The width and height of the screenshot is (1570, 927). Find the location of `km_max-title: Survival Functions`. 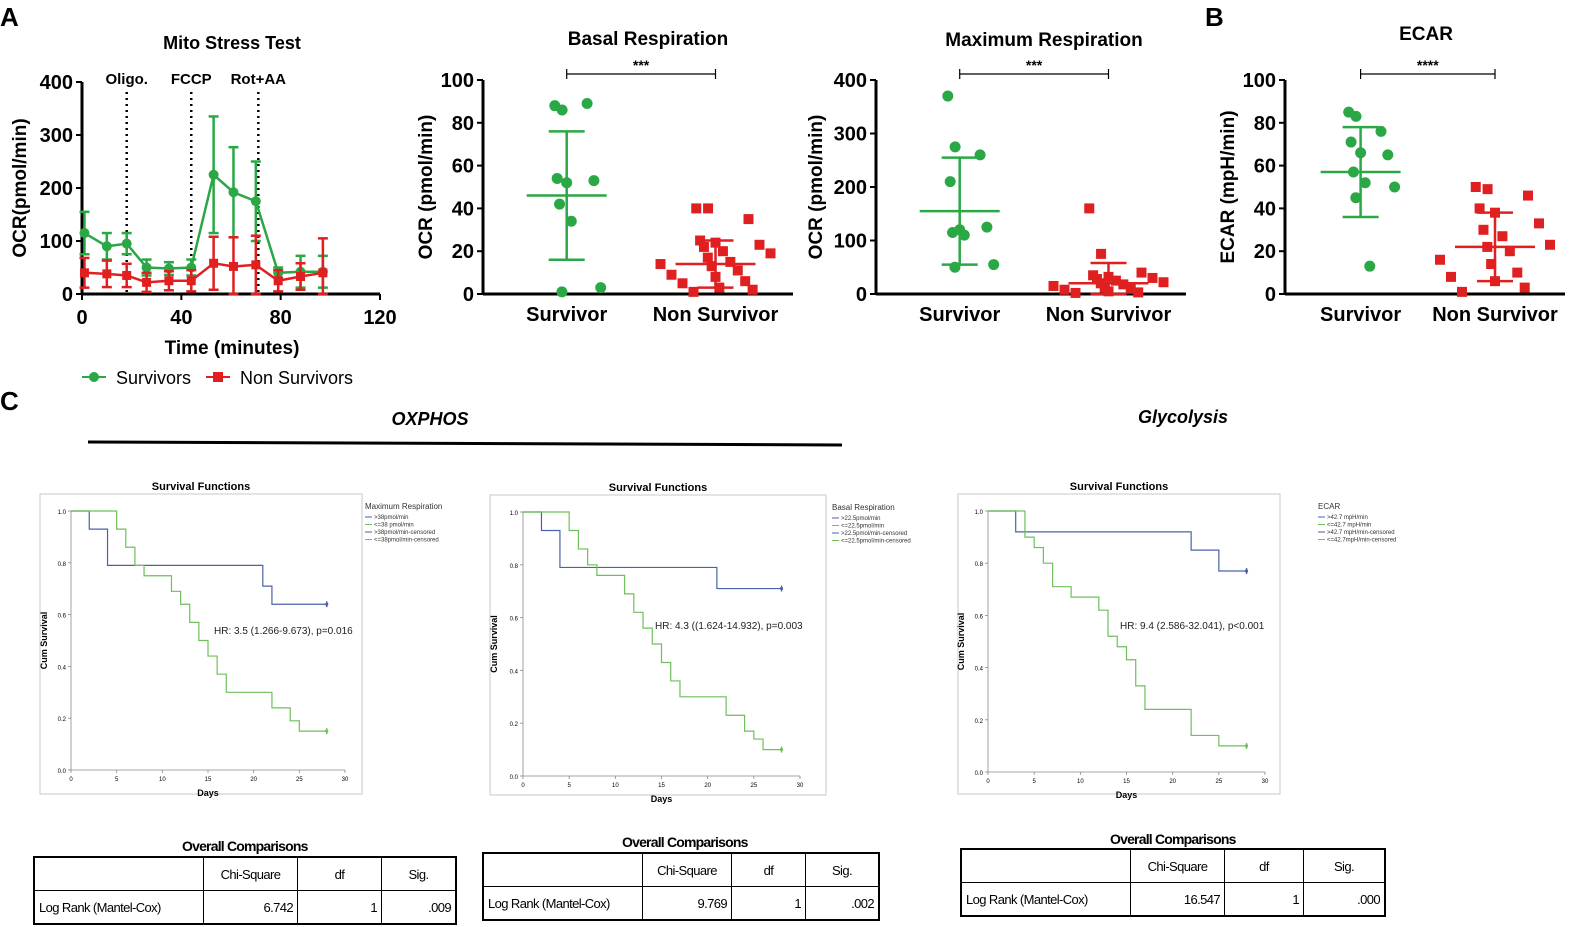

km_max-title: Survival Functions is located at coordinates (201, 487).